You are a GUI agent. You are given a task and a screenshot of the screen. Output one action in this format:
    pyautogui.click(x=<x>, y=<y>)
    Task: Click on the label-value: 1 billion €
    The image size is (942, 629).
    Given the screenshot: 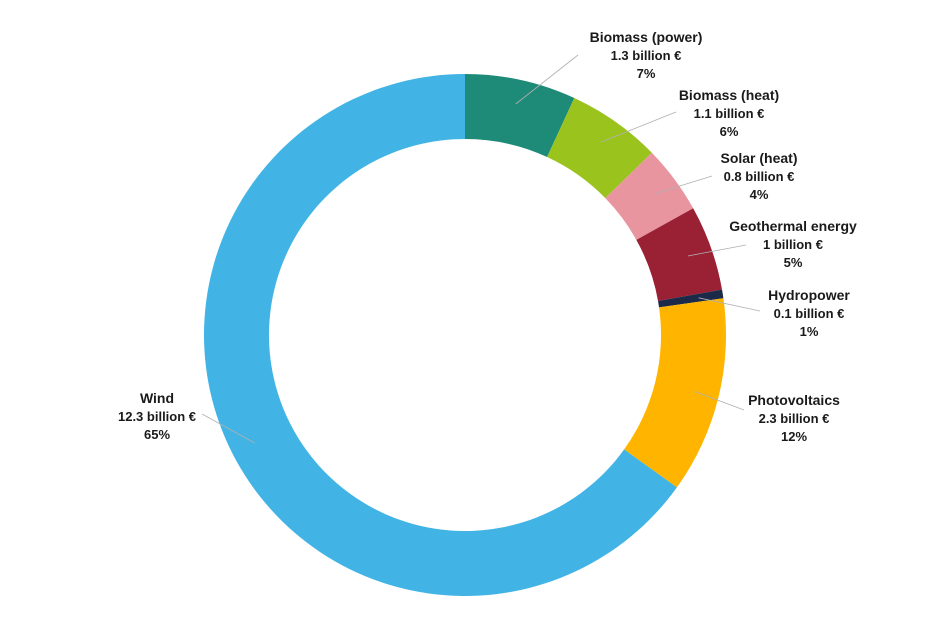 What is the action you would take?
    pyautogui.click(x=793, y=244)
    